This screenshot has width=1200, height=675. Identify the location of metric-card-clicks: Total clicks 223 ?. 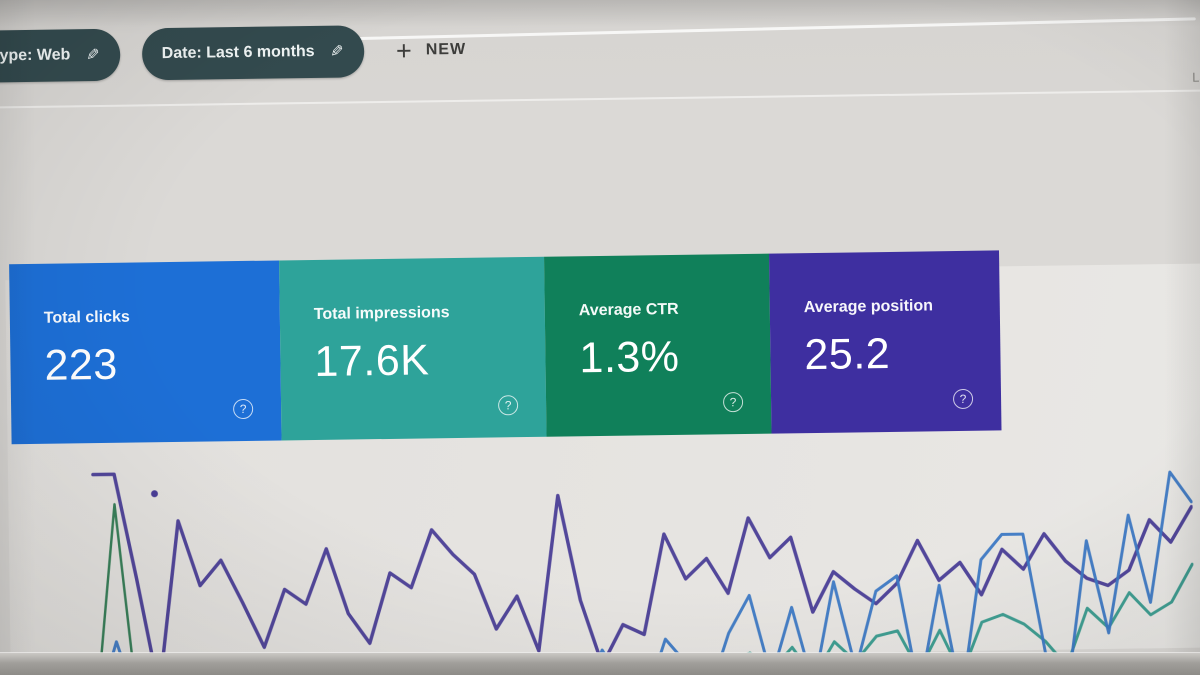
(145, 352).